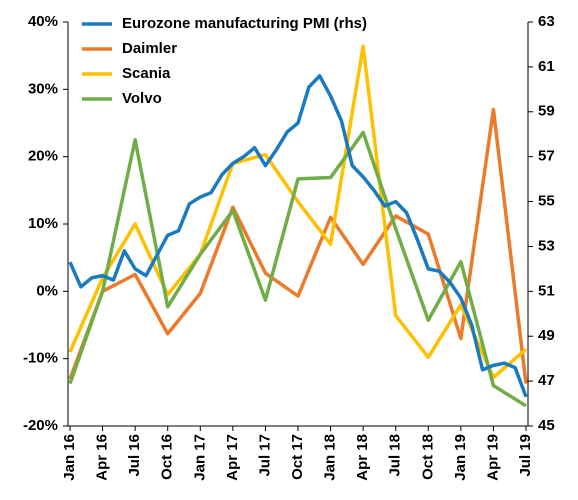 The image size is (578, 500). I want to click on y-tick-label: -20%, so click(40, 425).